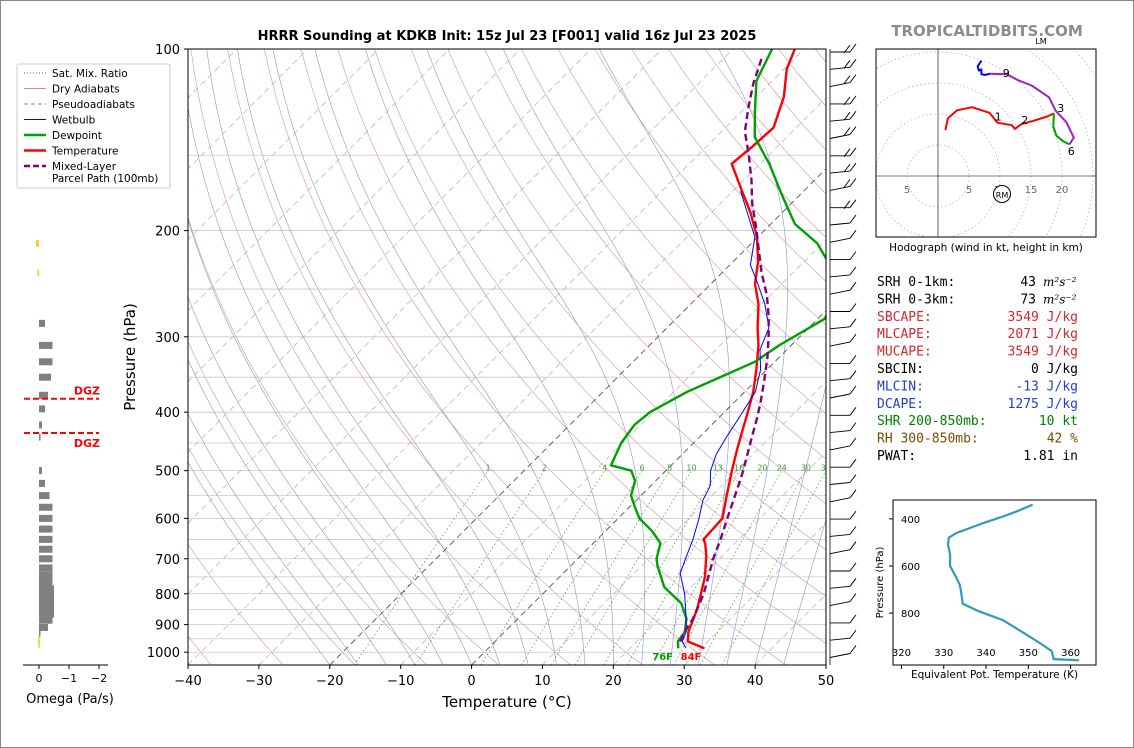 Image resolution: width=1134 pixels, height=748 pixels. Describe the element at coordinates (986, 143) in the screenshot. I see `hodograph-plot-area: 1236955101520RM` at that location.